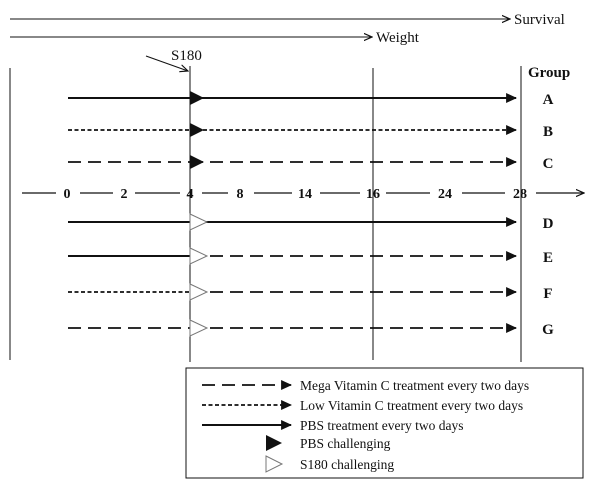  Describe the element at coordinates (67, 194) in the screenshot. I see `axis-tick-label: 0` at that location.